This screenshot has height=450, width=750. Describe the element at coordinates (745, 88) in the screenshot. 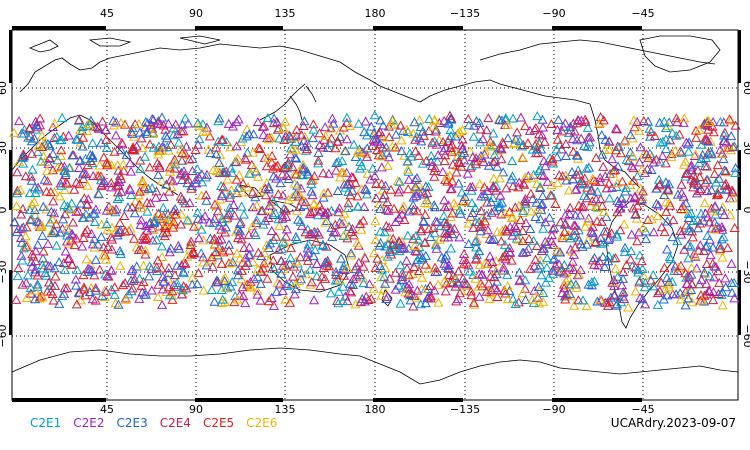

I see `right-lat-label: 60` at that location.